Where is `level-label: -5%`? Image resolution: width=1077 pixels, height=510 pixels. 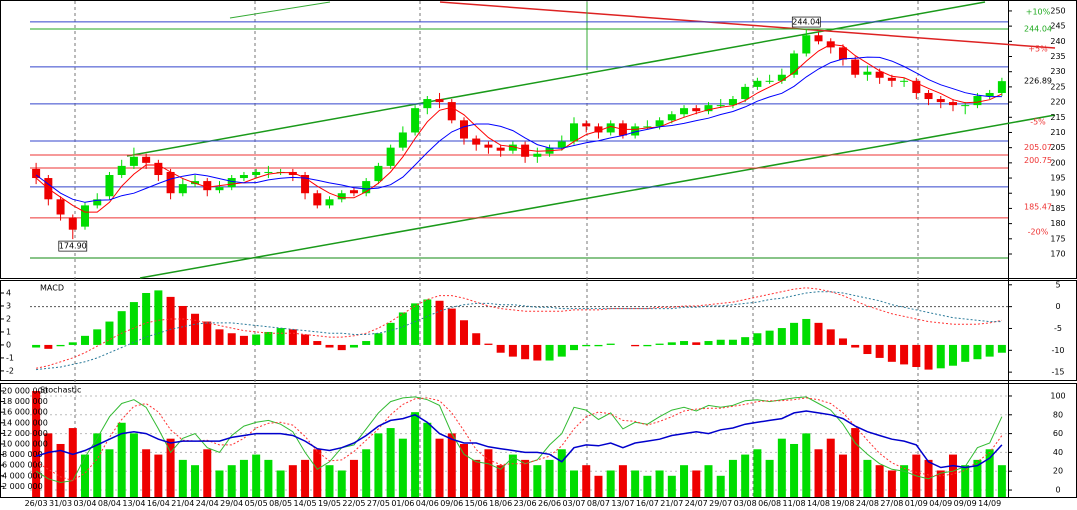 level-label: -5% is located at coordinates (1038, 121).